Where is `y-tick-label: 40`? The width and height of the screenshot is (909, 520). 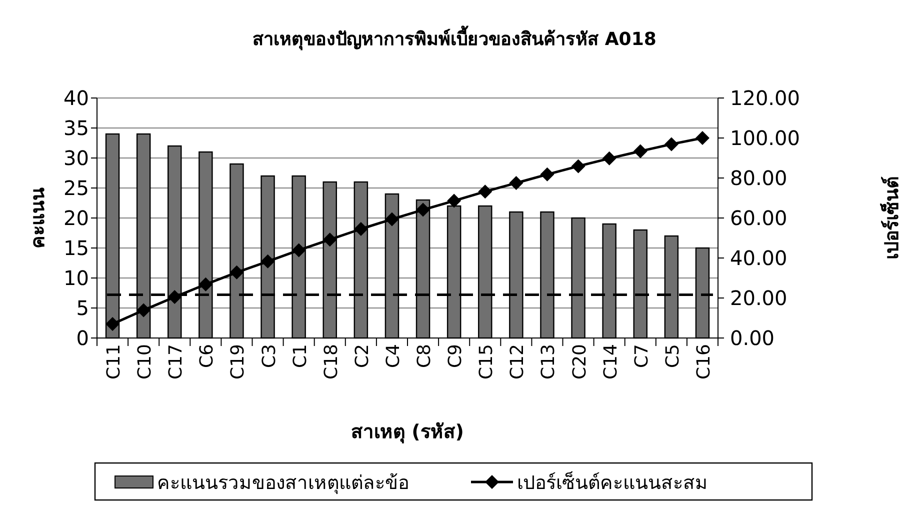
y-tick-label: 40 is located at coordinates (76, 98).